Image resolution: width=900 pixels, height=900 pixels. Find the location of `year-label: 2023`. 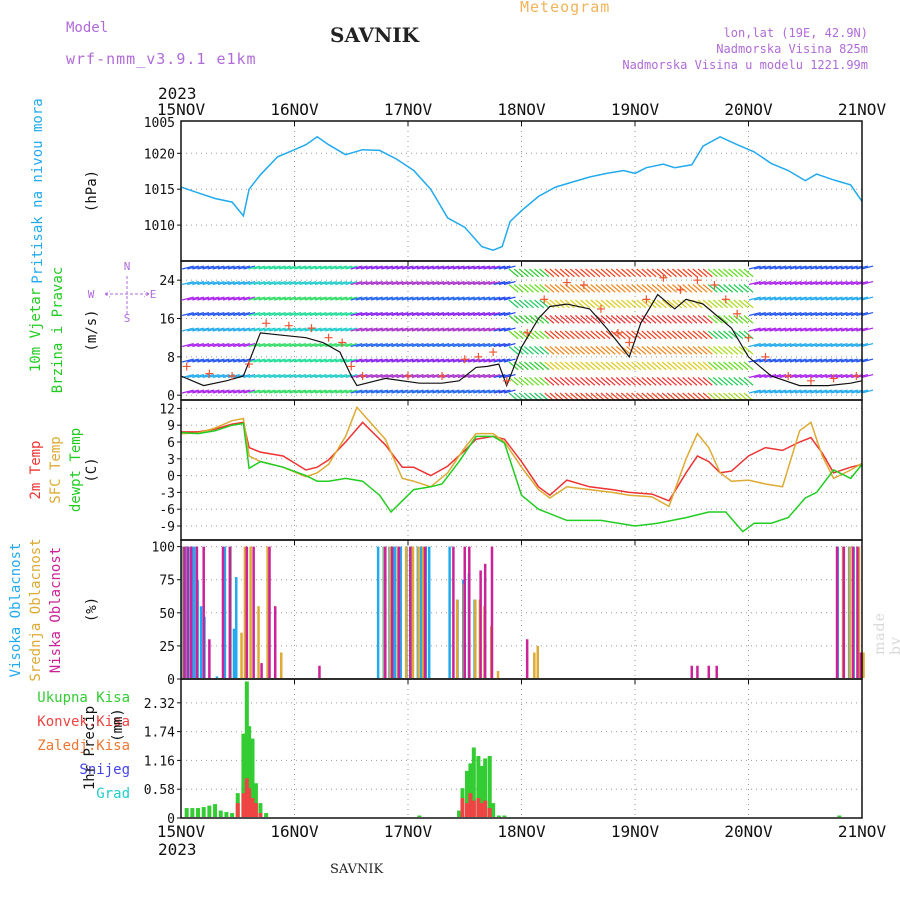

year-label: 2023 is located at coordinates (177, 849).